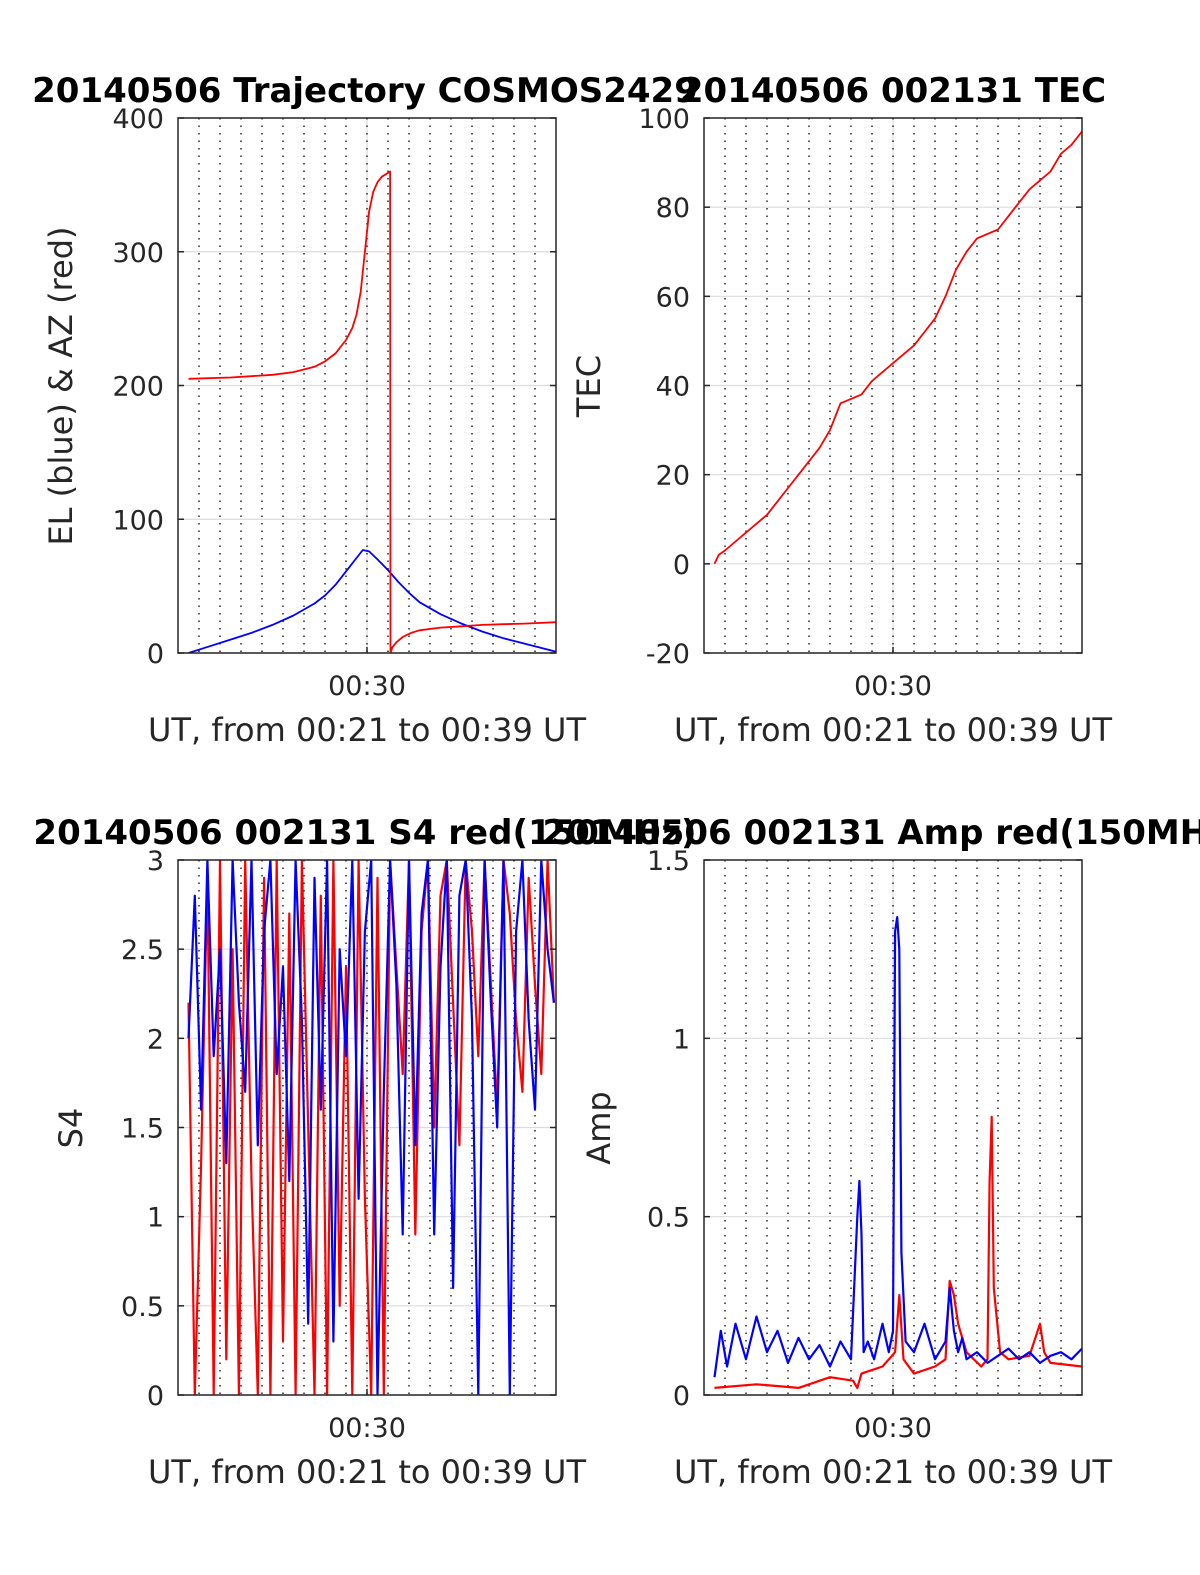  What do you see at coordinates (897, 347) in the screenshot?
I see `series-line-tec` at bounding box center [897, 347].